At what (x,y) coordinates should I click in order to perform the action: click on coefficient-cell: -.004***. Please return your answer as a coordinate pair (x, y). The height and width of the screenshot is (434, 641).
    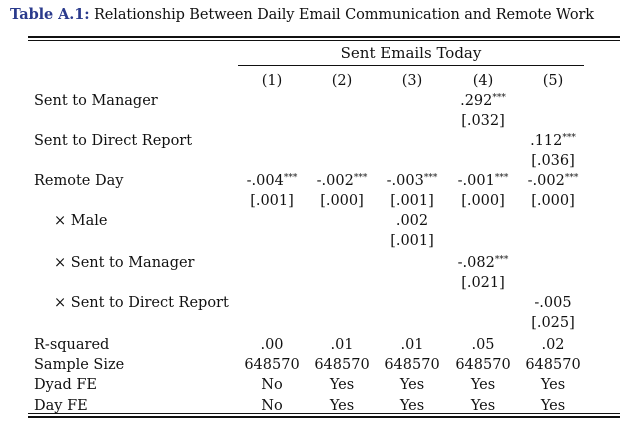
    Looking at the image, I should click on (272, 181).